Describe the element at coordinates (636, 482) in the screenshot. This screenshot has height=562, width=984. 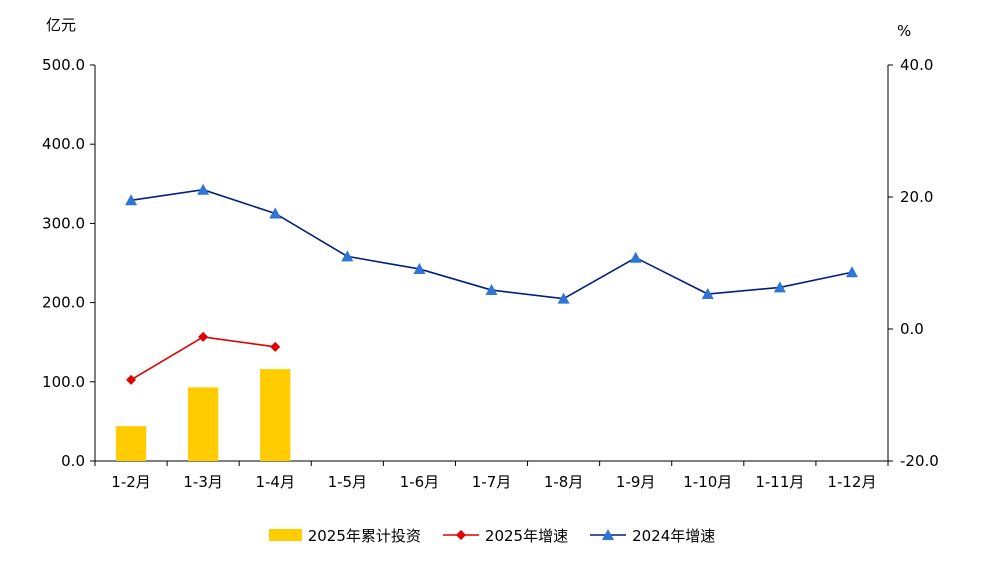
I see `x-tick-label: 1-9月` at that location.